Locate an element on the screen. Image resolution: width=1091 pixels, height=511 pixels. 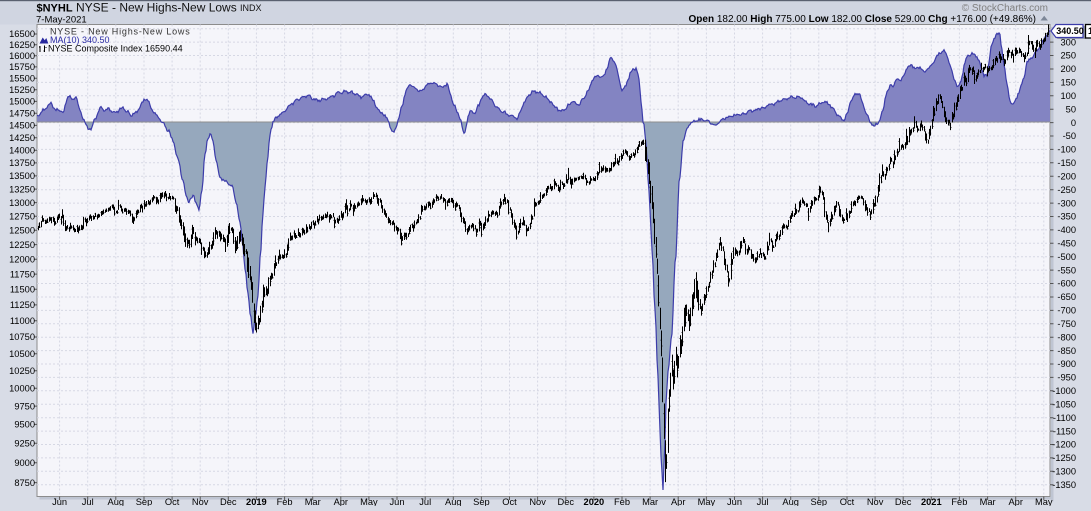
svg-text: 13000 is located at coordinates (22, 203).